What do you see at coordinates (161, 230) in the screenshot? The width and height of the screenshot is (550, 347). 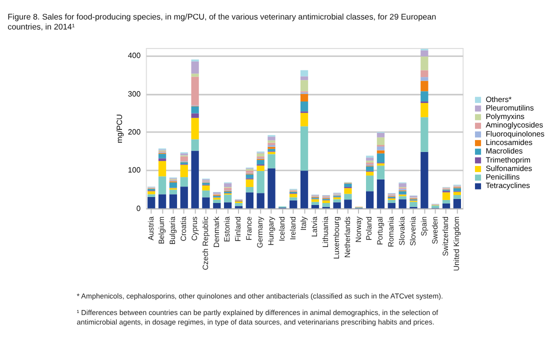 I see `x-tick-label: Belgium` at bounding box center [161, 230].